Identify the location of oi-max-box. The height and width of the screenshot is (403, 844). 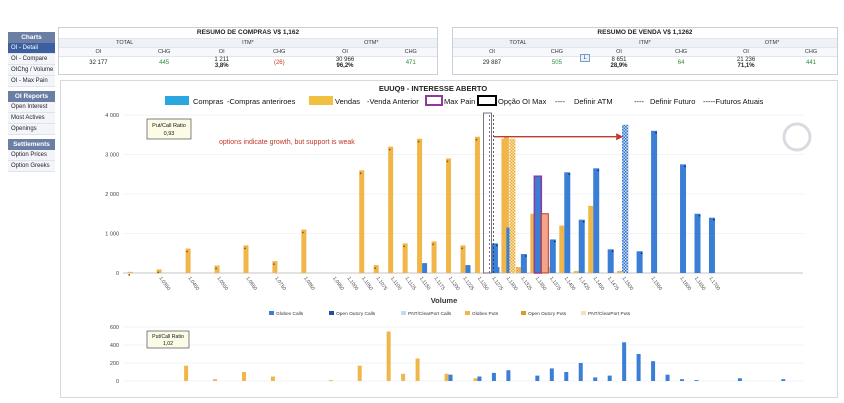
(487, 193).